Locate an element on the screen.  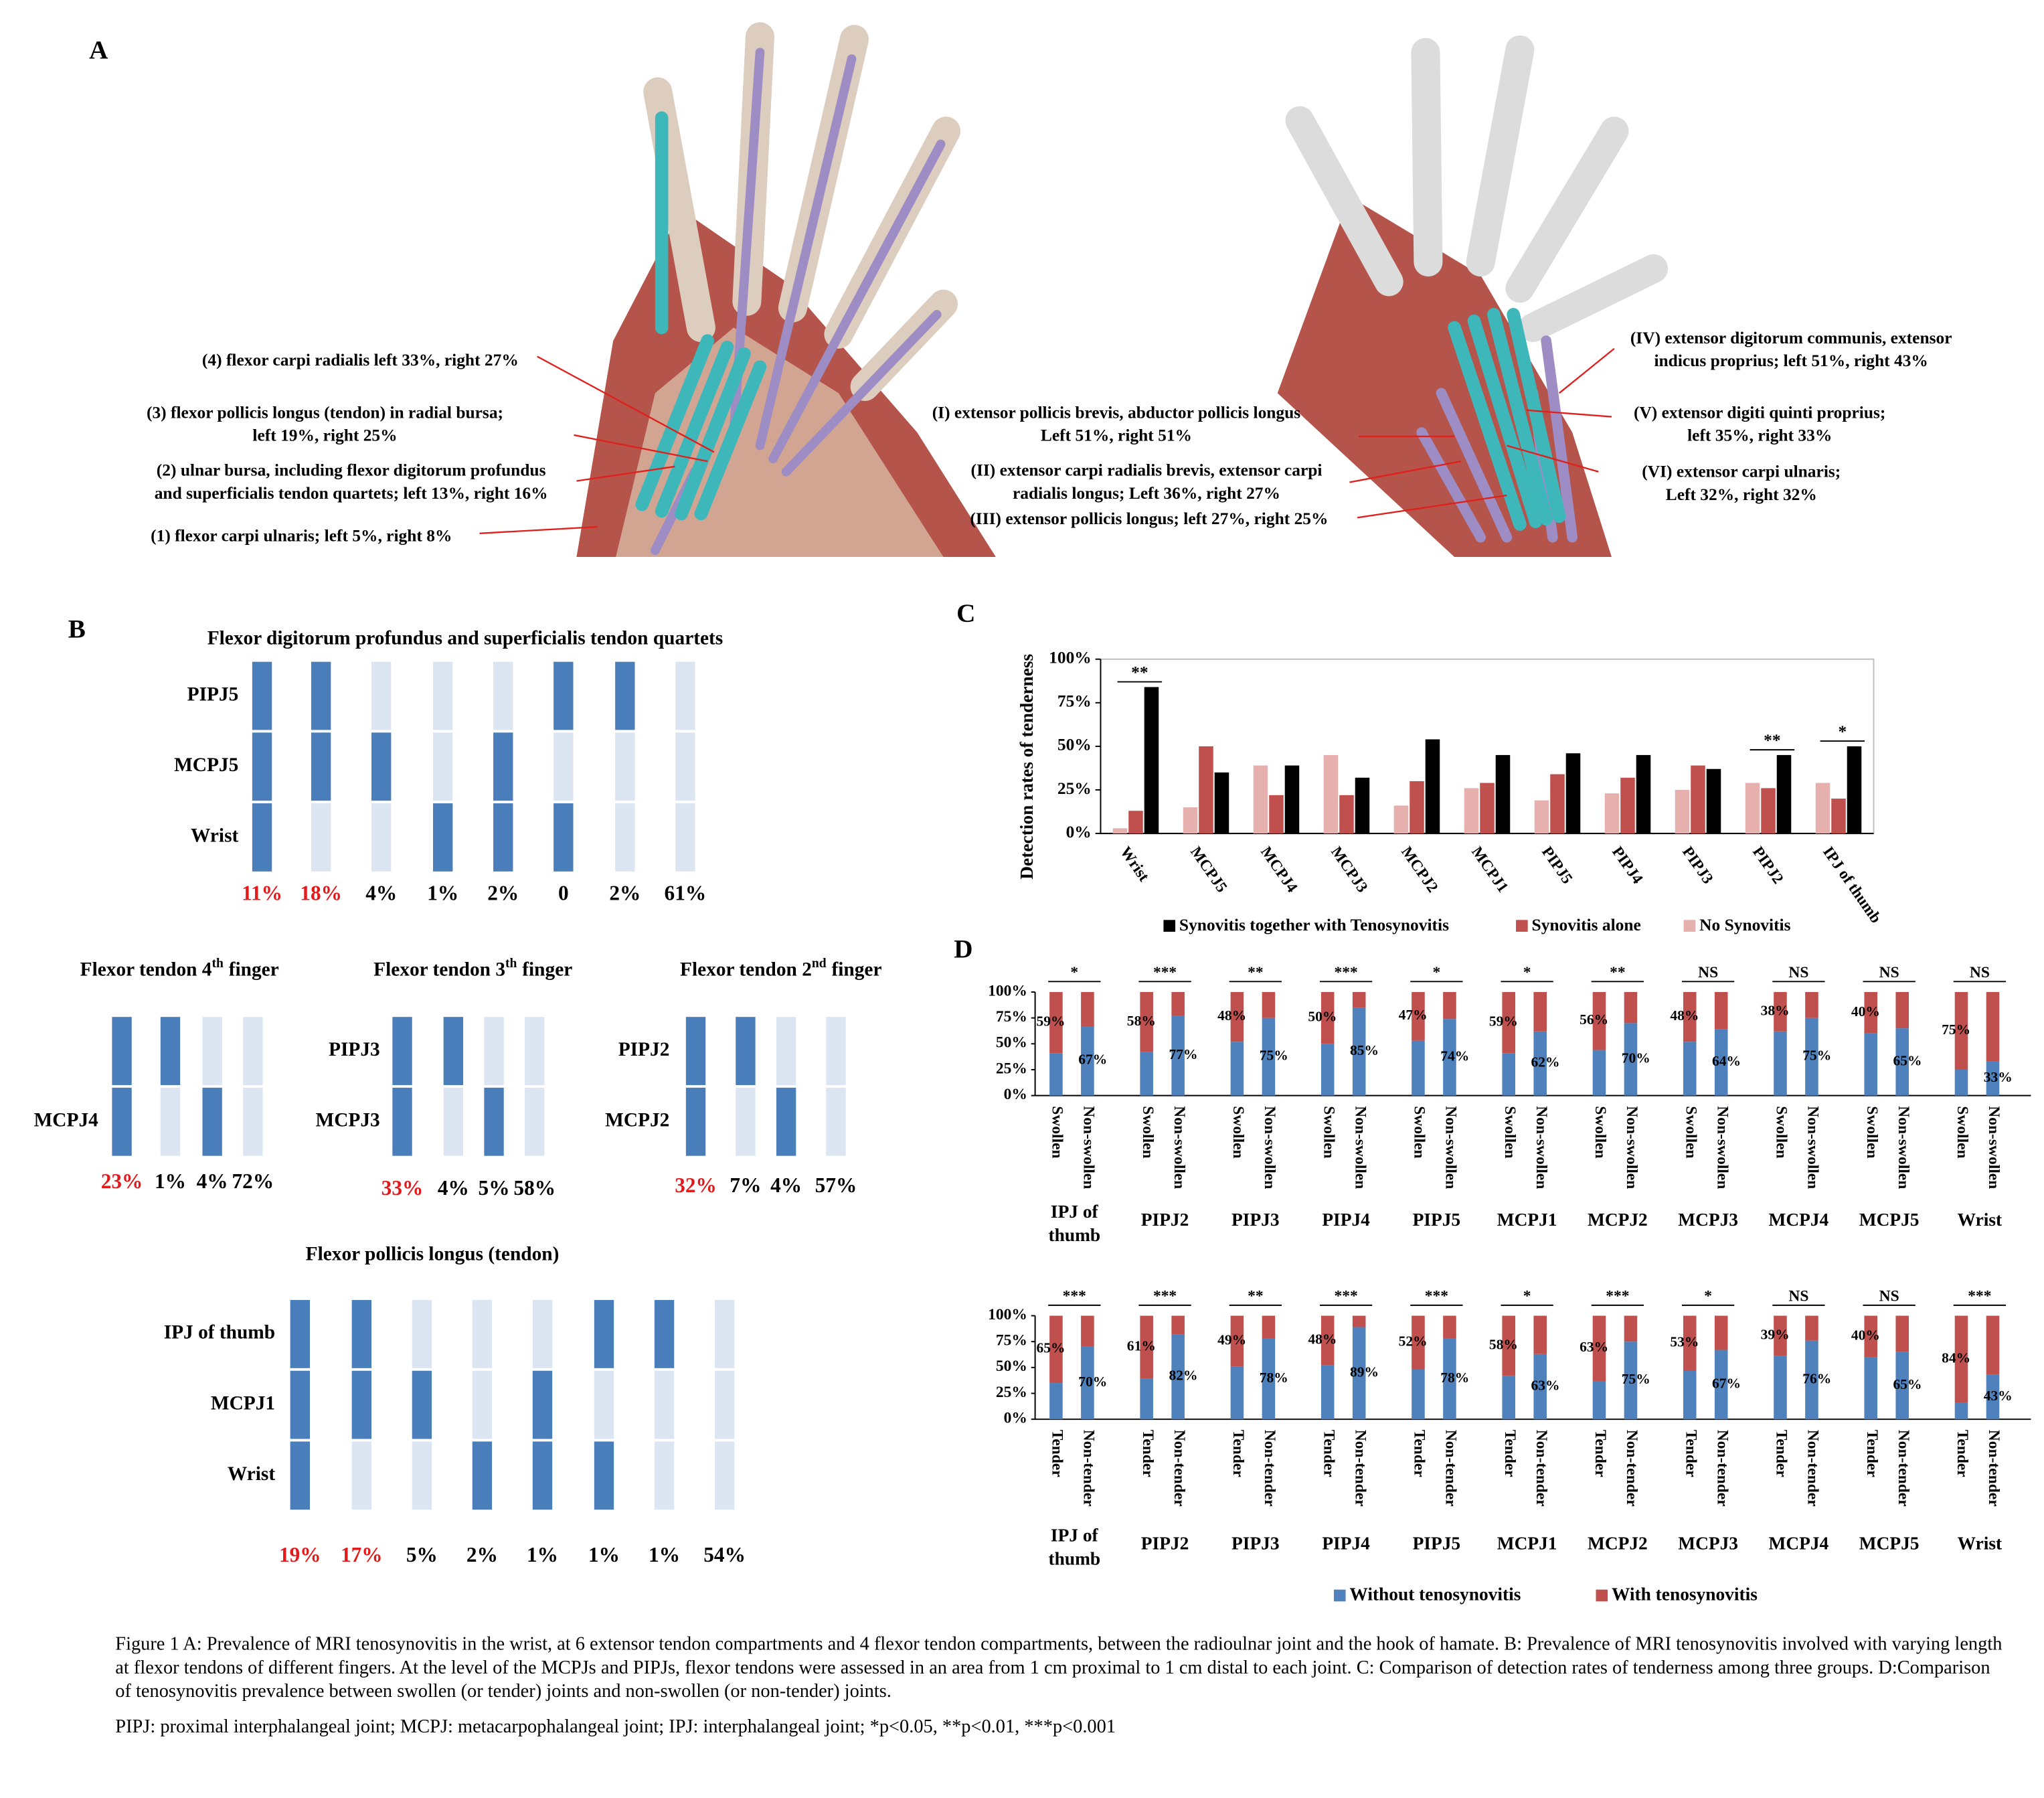
y-tick-label: 75% is located at coordinates (1074, 701).